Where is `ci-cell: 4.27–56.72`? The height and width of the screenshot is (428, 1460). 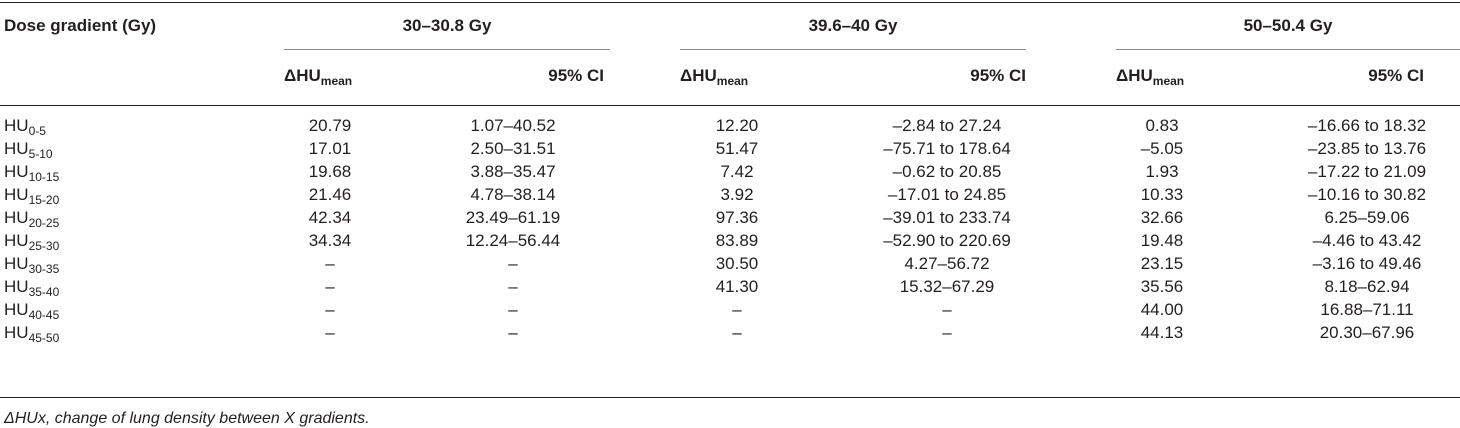 ci-cell: 4.27–56.72 is located at coordinates (947, 263).